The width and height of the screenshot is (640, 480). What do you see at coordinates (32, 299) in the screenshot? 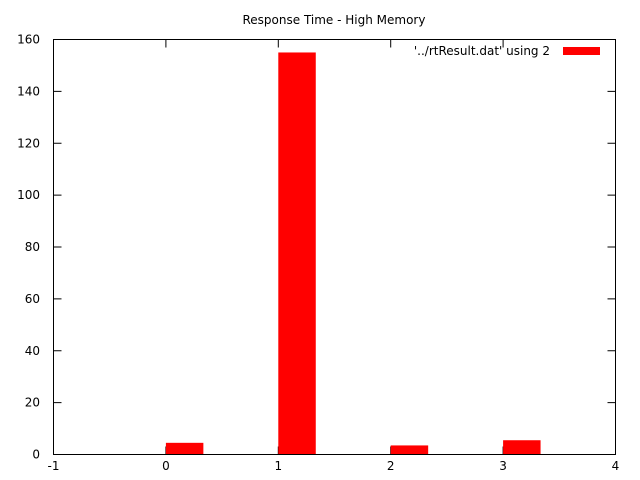
I see `y-tick-label: 60` at bounding box center [32, 299].